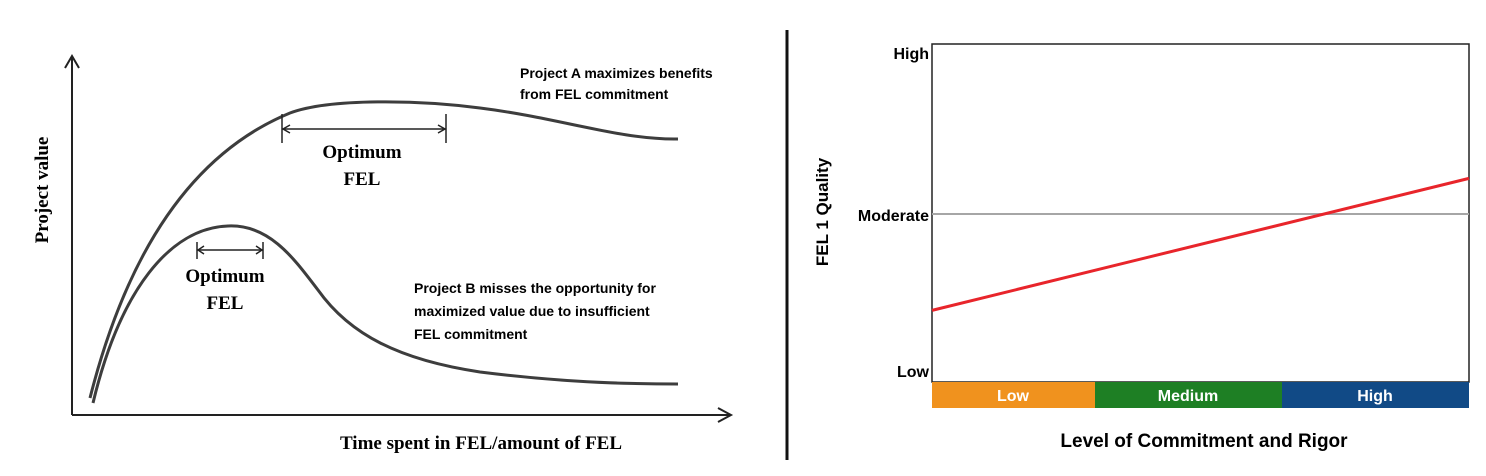  I want to click on annotation-b-line3: FEL commitment, so click(471, 334).